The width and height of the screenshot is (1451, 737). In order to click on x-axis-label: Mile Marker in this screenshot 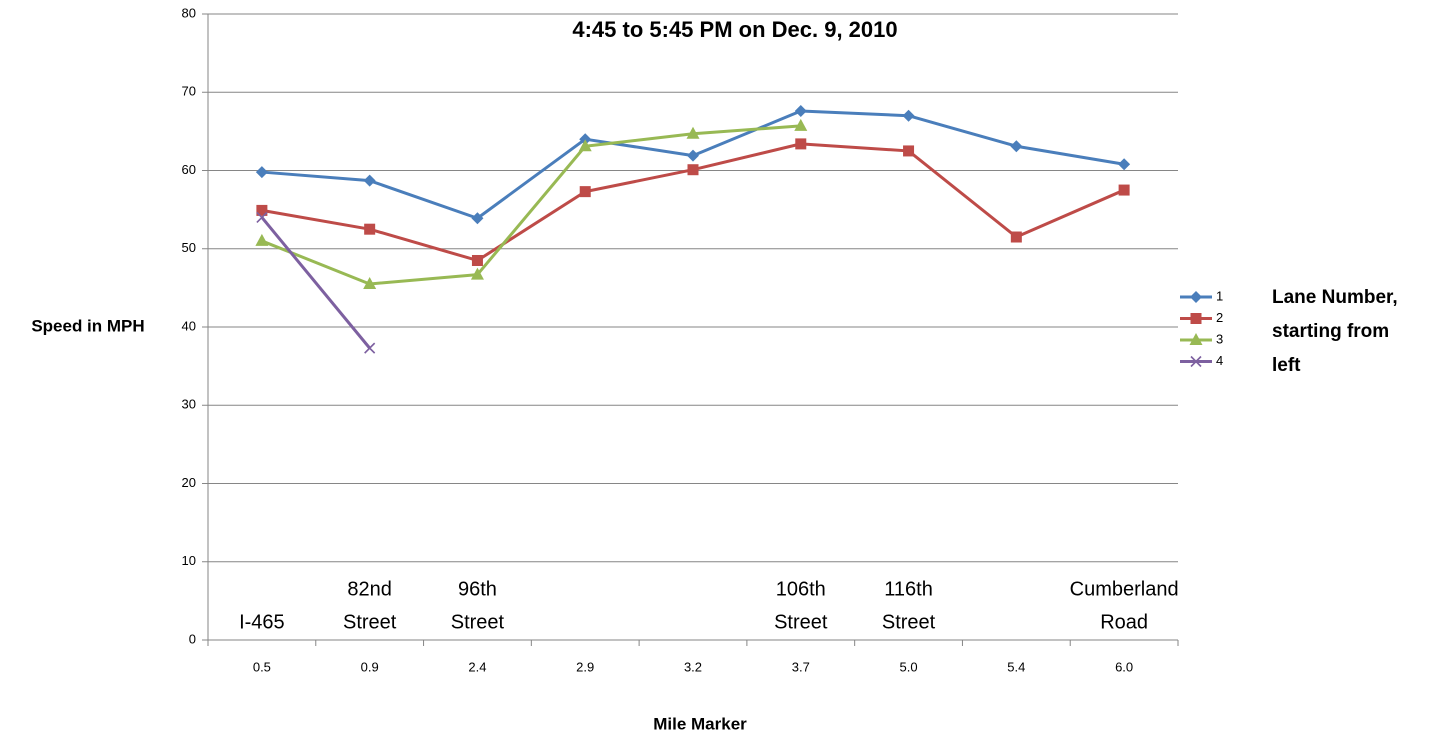, I will do `click(700, 723)`.